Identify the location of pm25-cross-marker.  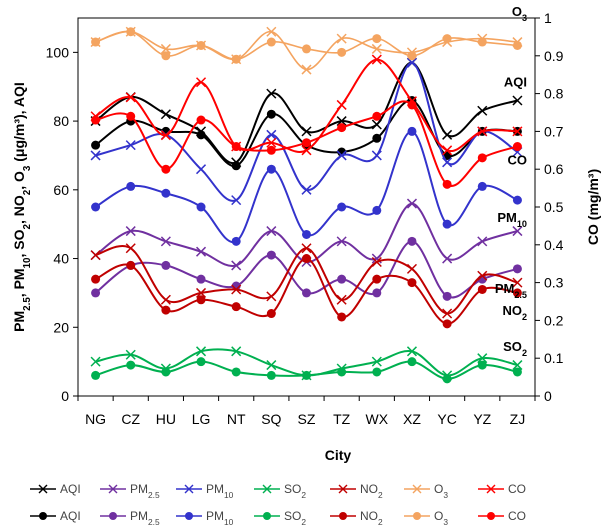
(165, 241).